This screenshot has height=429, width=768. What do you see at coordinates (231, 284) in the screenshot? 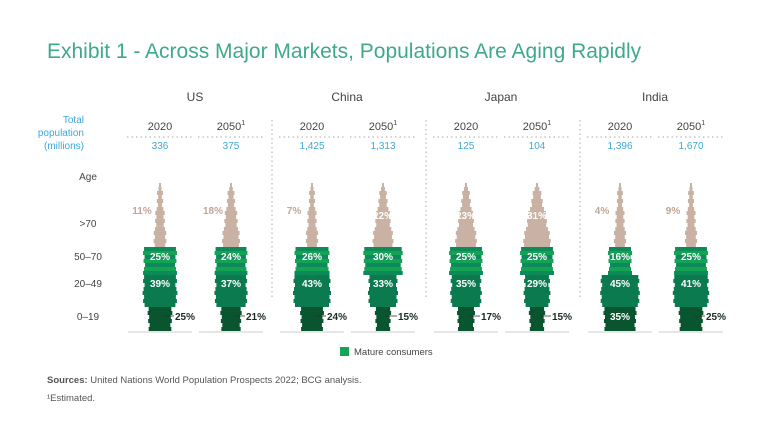
I see `data-label: 37%` at bounding box center [231, 284].